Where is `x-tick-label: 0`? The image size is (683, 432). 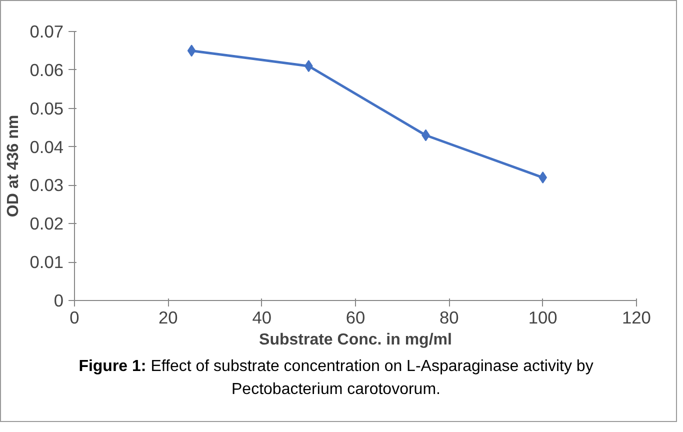 x-tick-label: 0 is located at coordinates (75, 318).